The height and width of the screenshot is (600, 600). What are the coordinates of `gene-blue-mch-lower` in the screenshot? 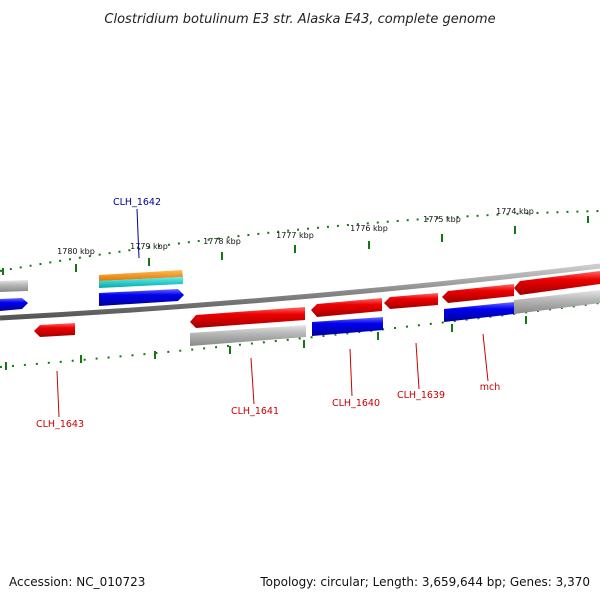 It's located at (479, 312).